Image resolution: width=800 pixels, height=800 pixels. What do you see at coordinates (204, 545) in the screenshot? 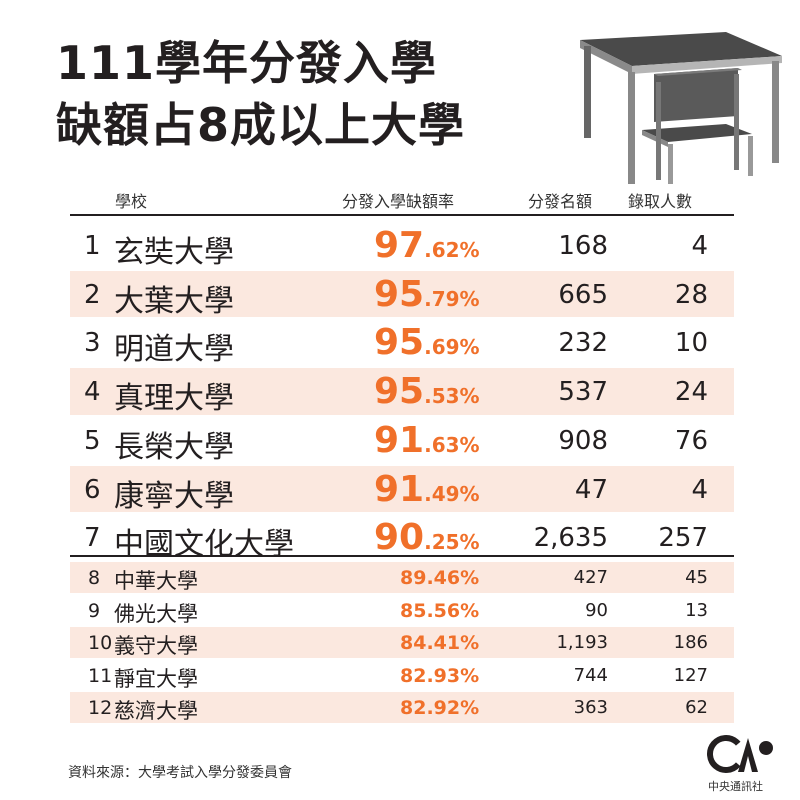
I see `school-name-cell: 中國文化大學` at bounding box center [204, 545].